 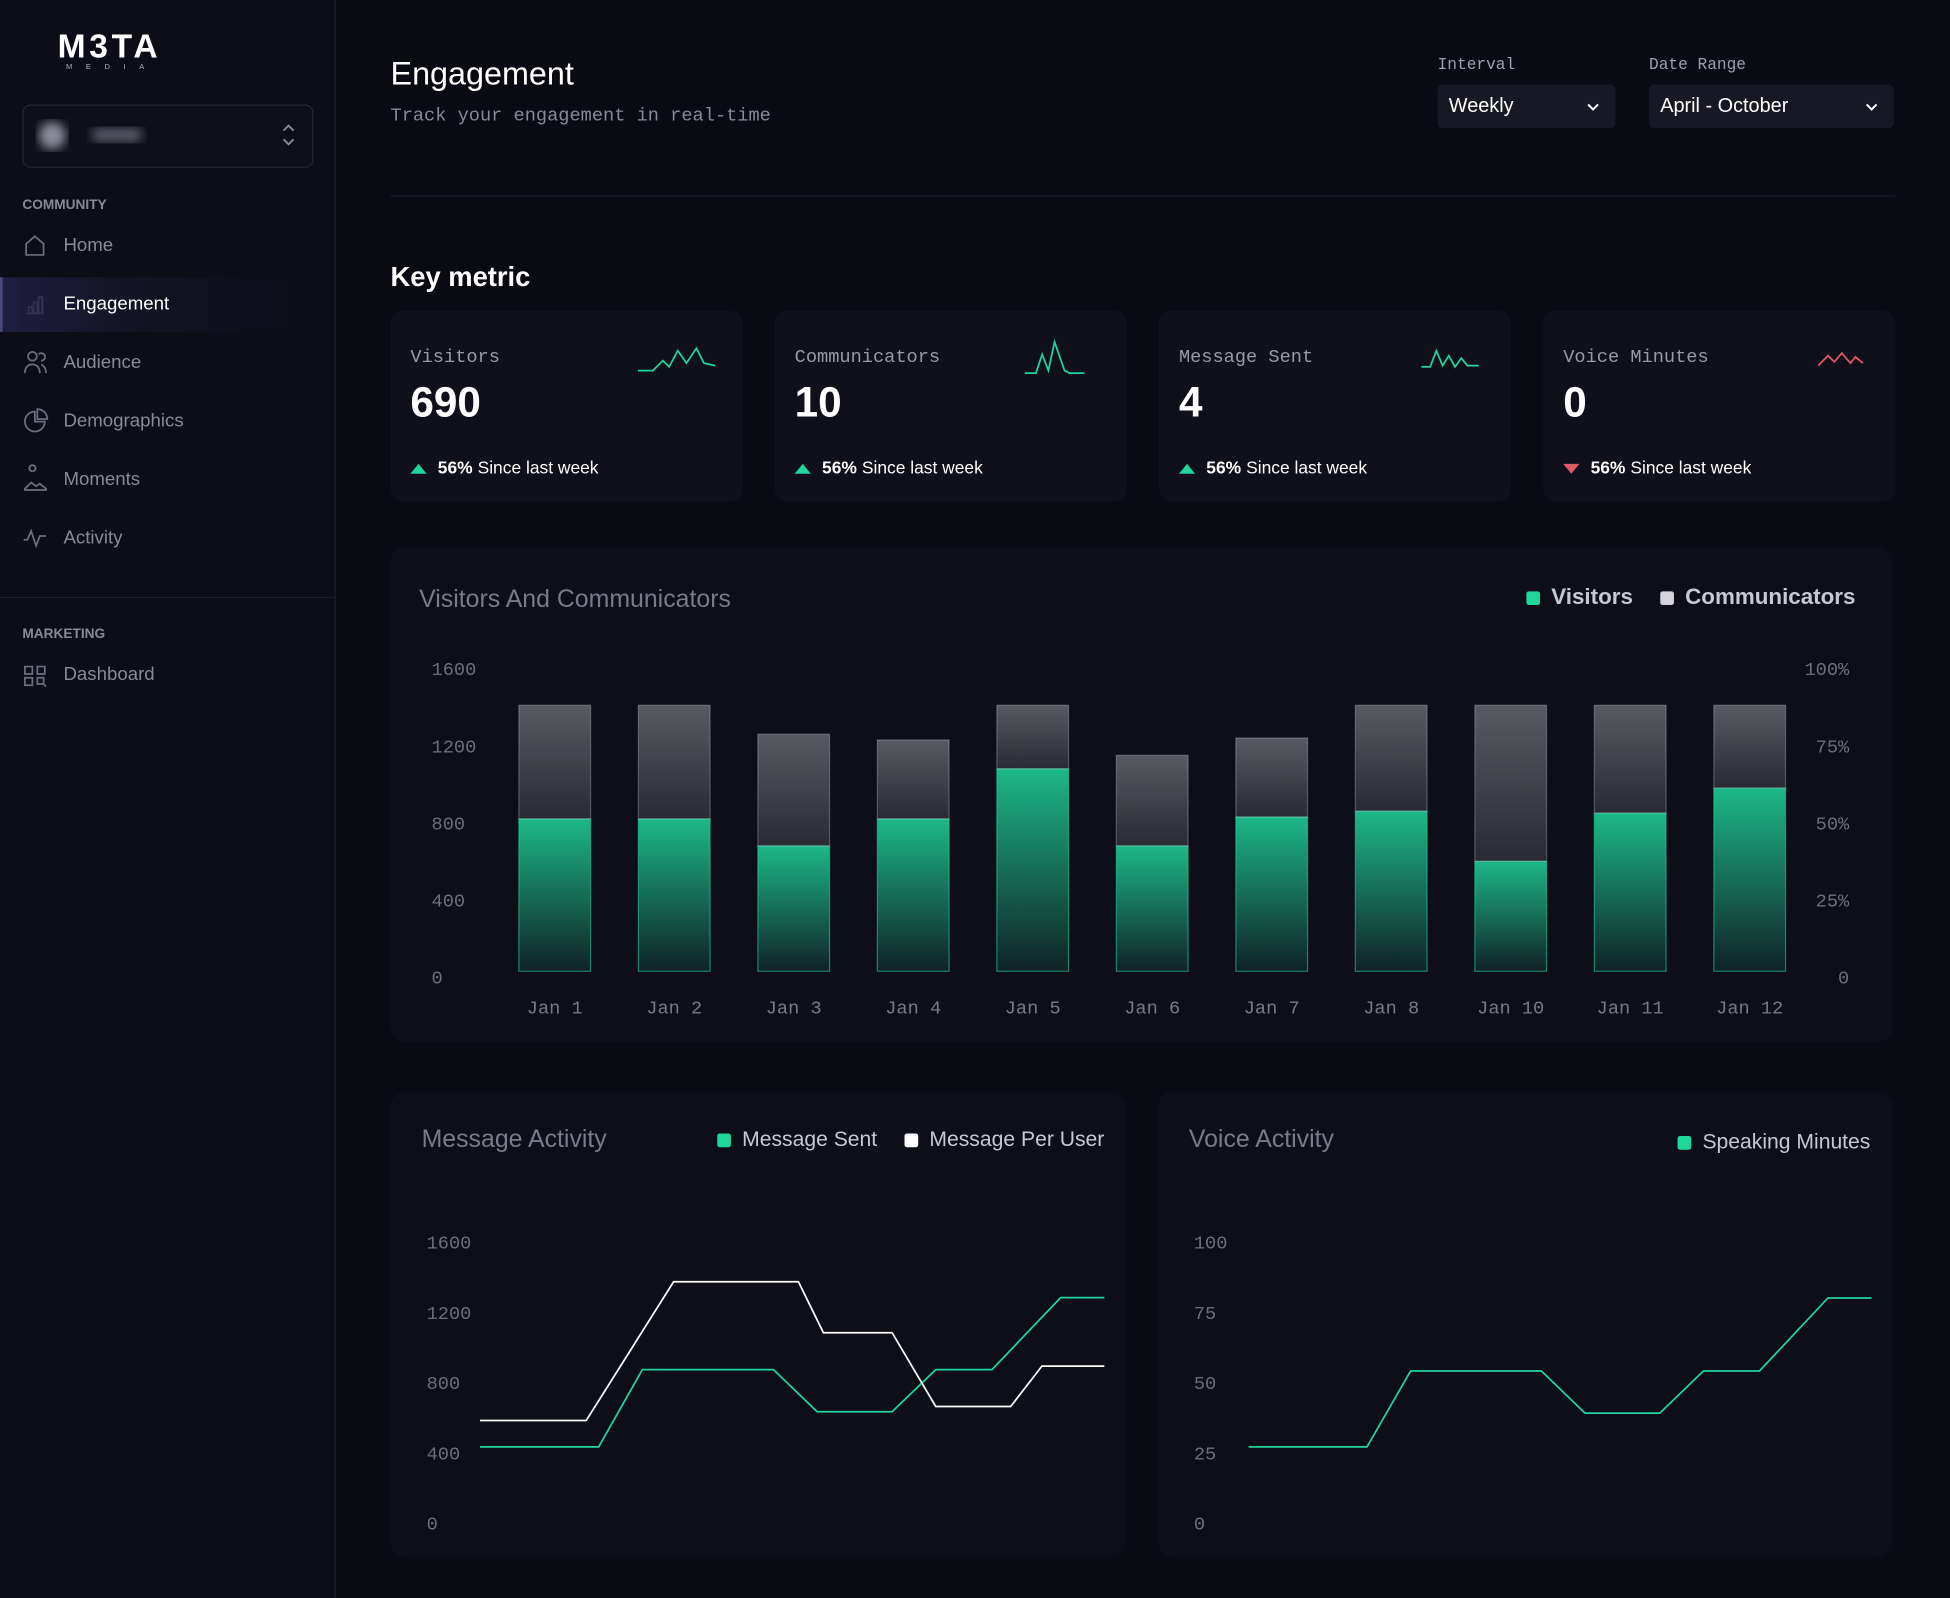 I want to click on y2-tick-label: 25%, so click(x=1833, y=902).